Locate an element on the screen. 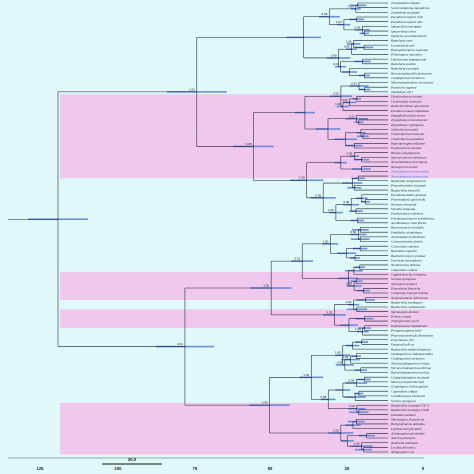  leaf-label: Ramichloridium apiculatum is located at coordinates (410, 106).